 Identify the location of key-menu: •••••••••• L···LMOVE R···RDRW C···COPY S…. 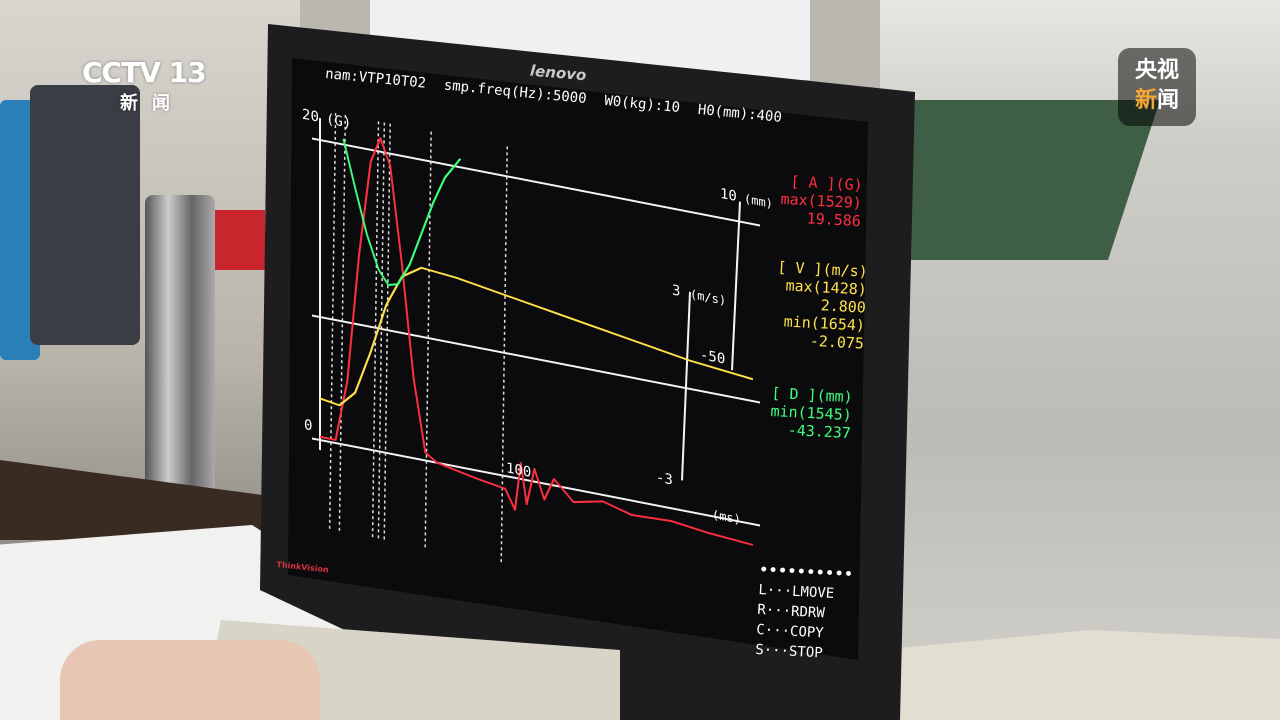
(804, 612).